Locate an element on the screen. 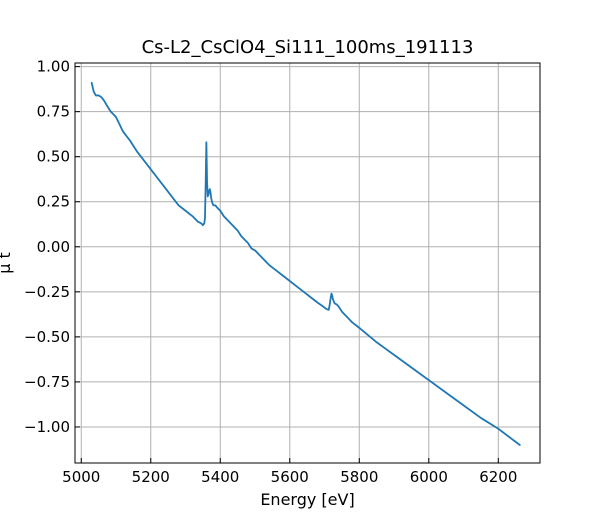 The height and width of the screenshot is (520, 600). x-tick-label: 5400 is located at coordinates (220, 477).